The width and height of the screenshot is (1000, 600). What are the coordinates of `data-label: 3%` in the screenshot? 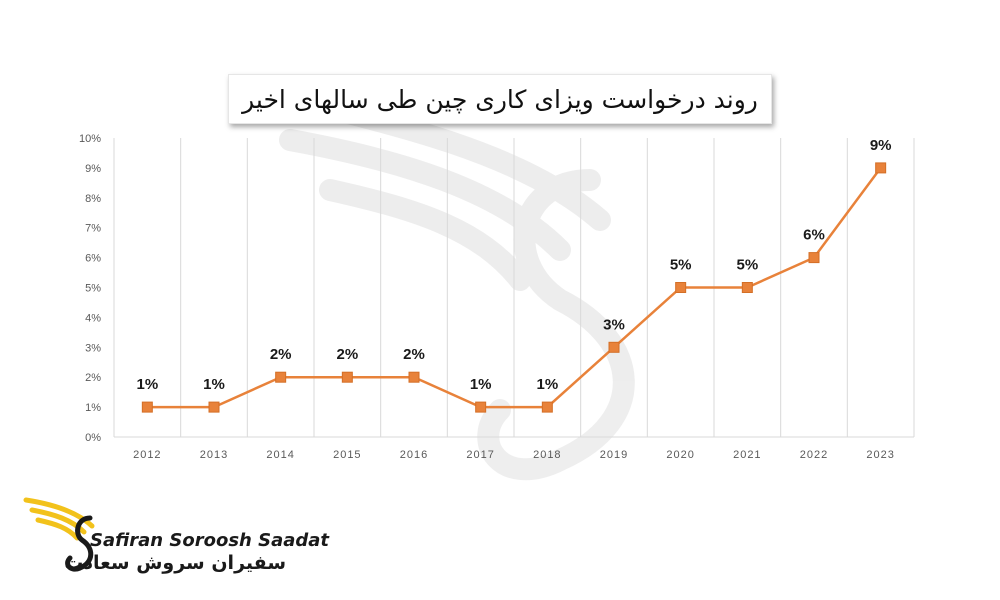 It's located at (614, 324).